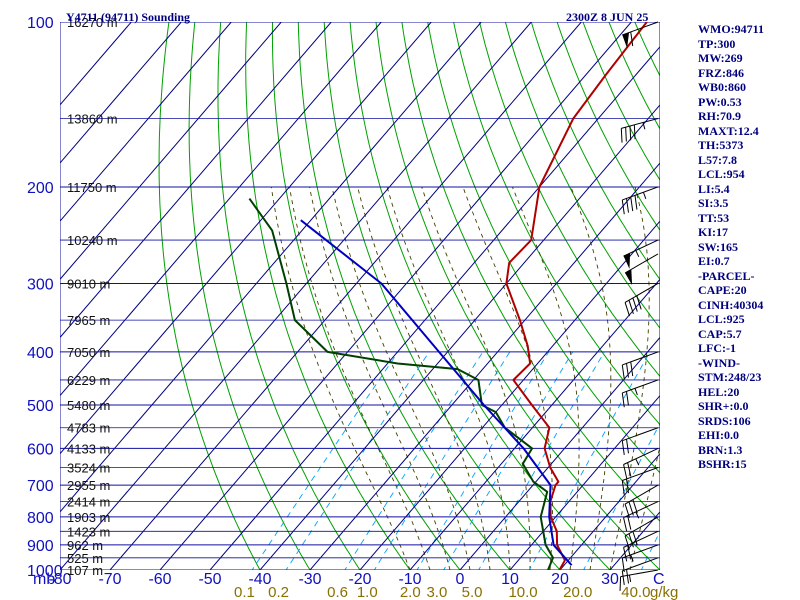  What do you see at coordinates (278, 592) in the screenshot?
I see `mixing-ratio-label: 0.2` at bounding box center [278, 592].